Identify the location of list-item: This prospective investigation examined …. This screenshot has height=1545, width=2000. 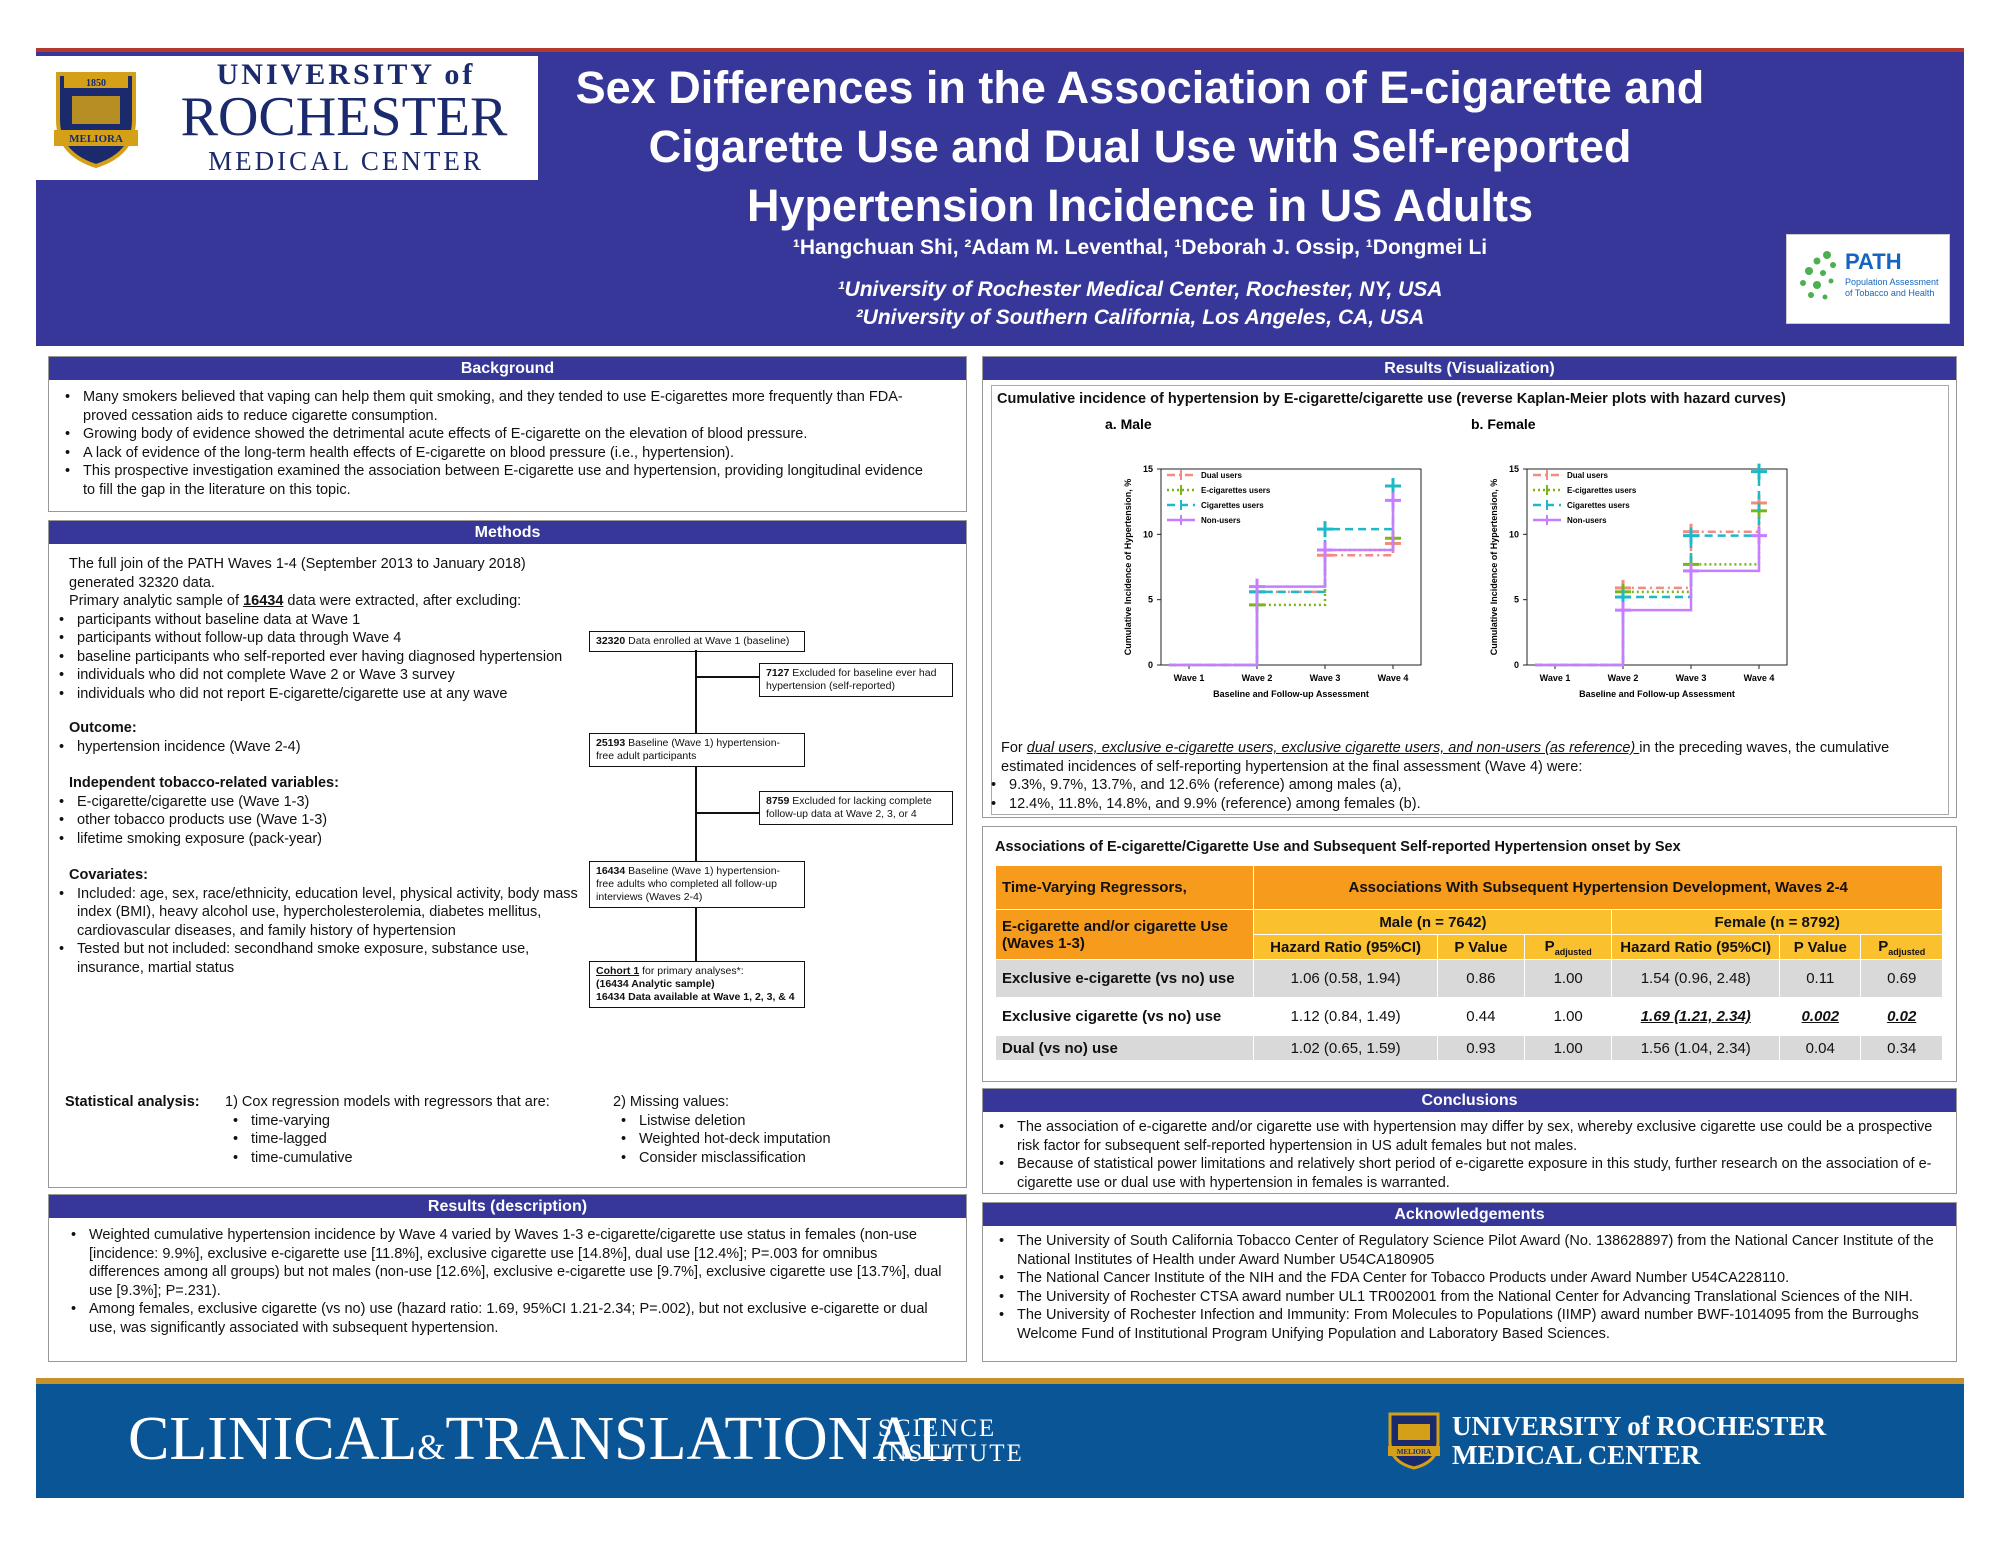
(495, 480).